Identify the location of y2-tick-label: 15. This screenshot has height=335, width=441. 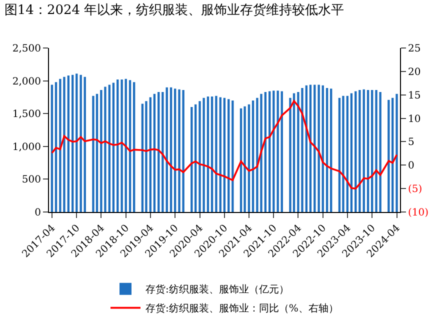
(414, 96).